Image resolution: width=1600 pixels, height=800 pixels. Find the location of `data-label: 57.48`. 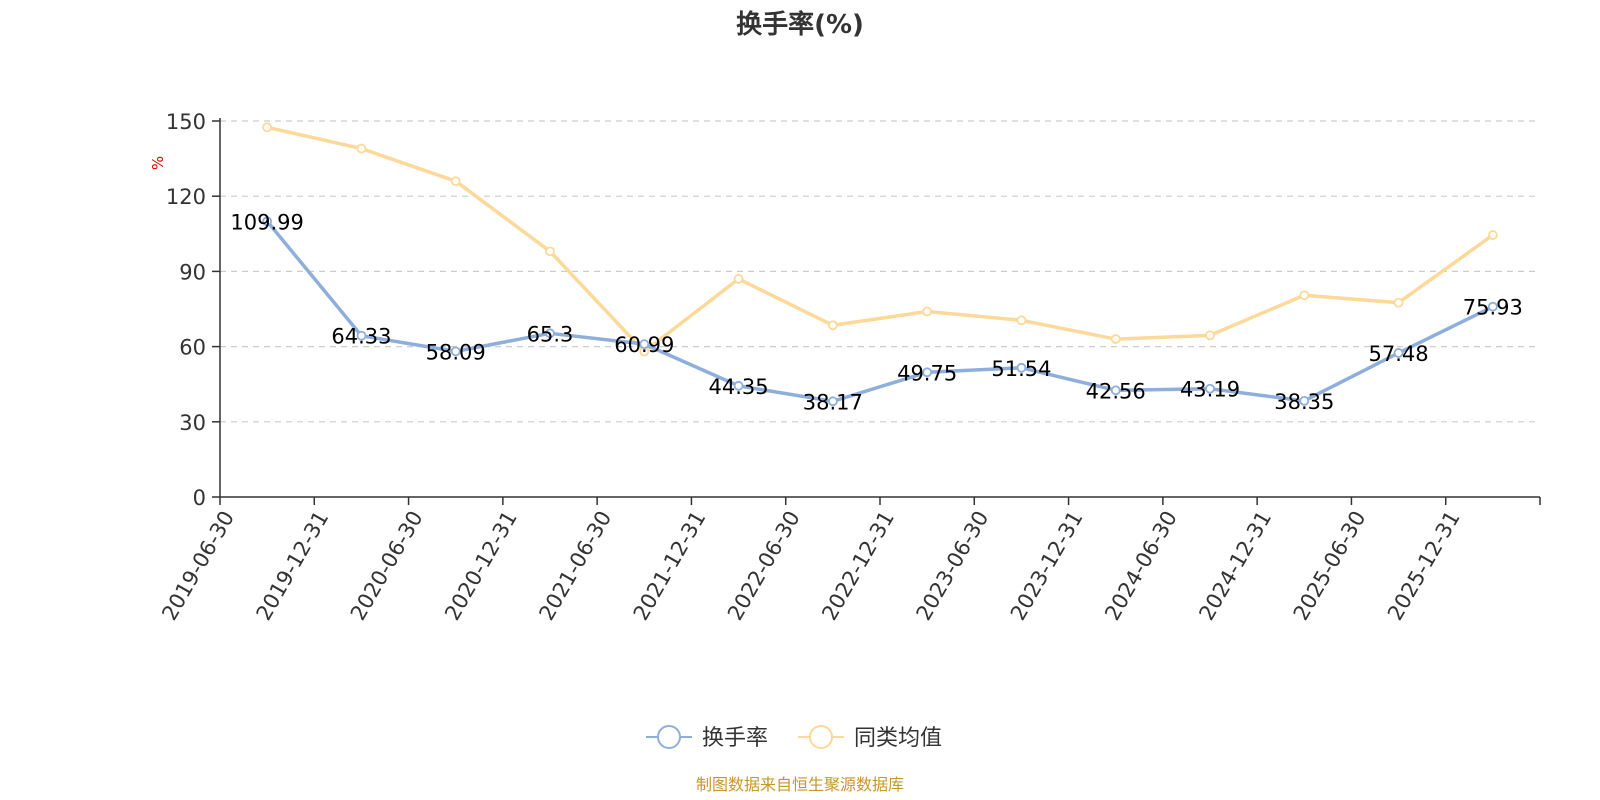

data-label: 57.48 is located at coordinates (1399, 354).